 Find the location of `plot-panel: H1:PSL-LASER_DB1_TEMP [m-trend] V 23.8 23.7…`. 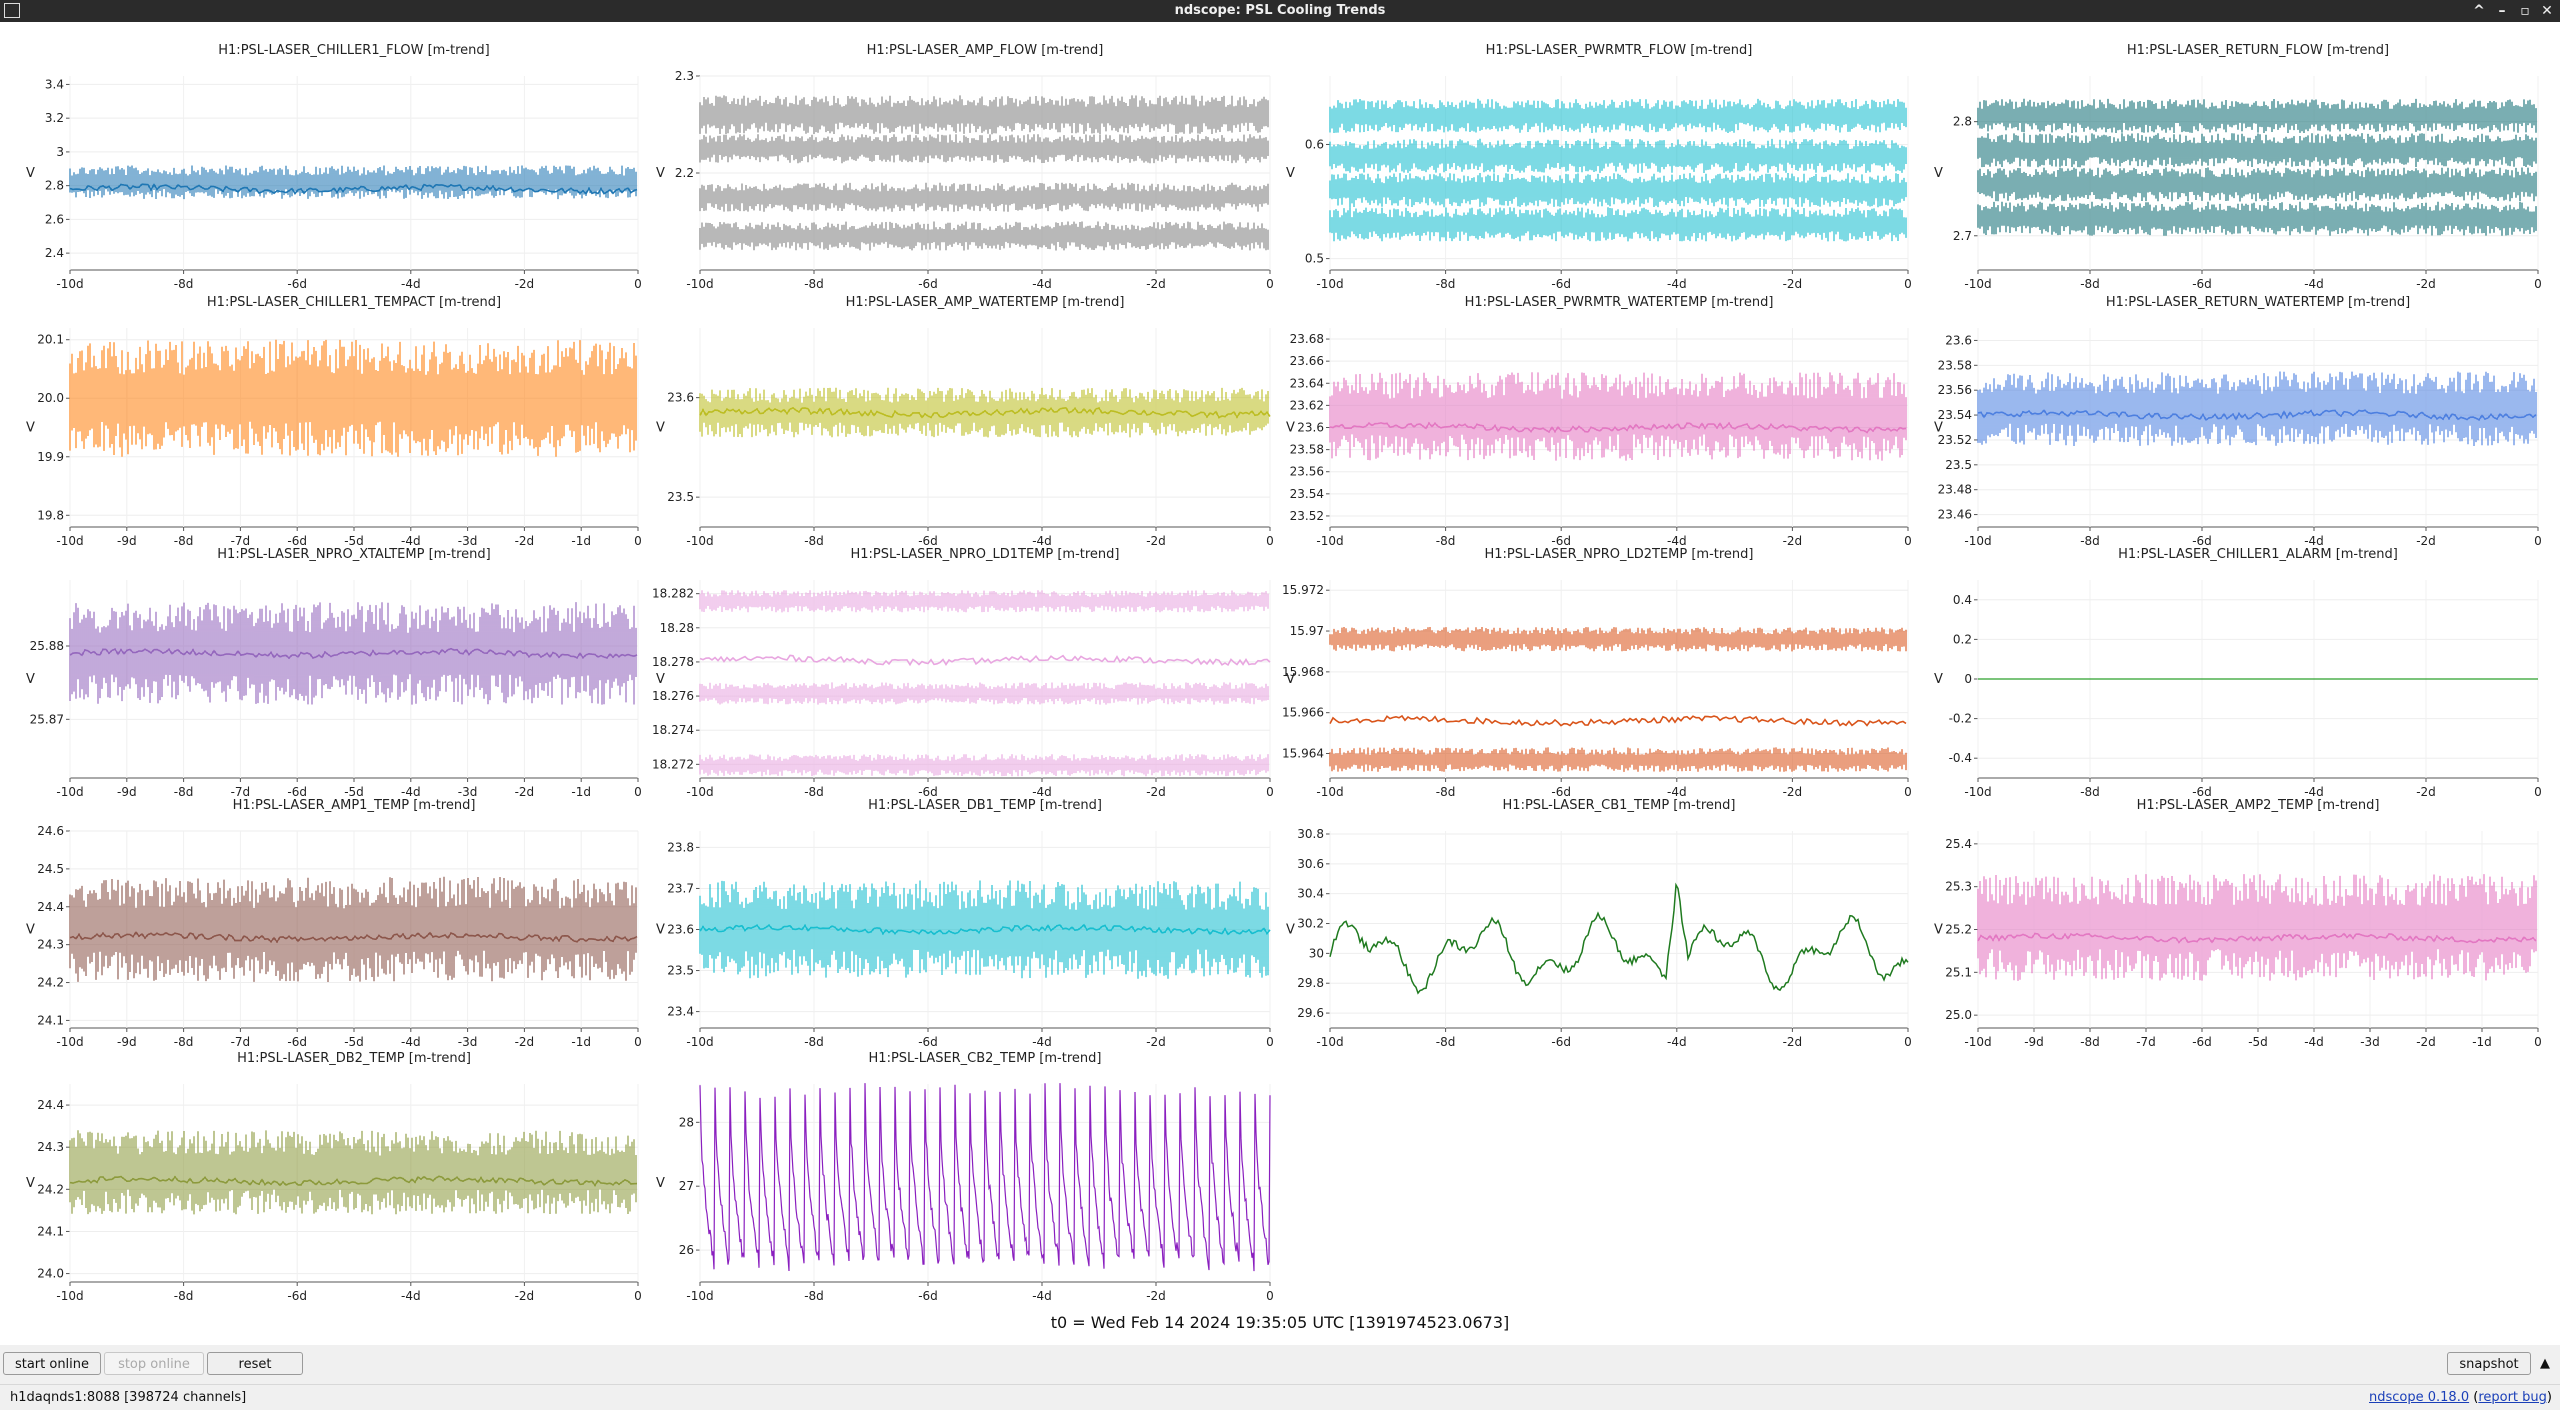

plot-panel: H1:PSL-LASER_DB1_TEMP [m-trend] V 23.8 23.7… is located at coordinates (965, 923).